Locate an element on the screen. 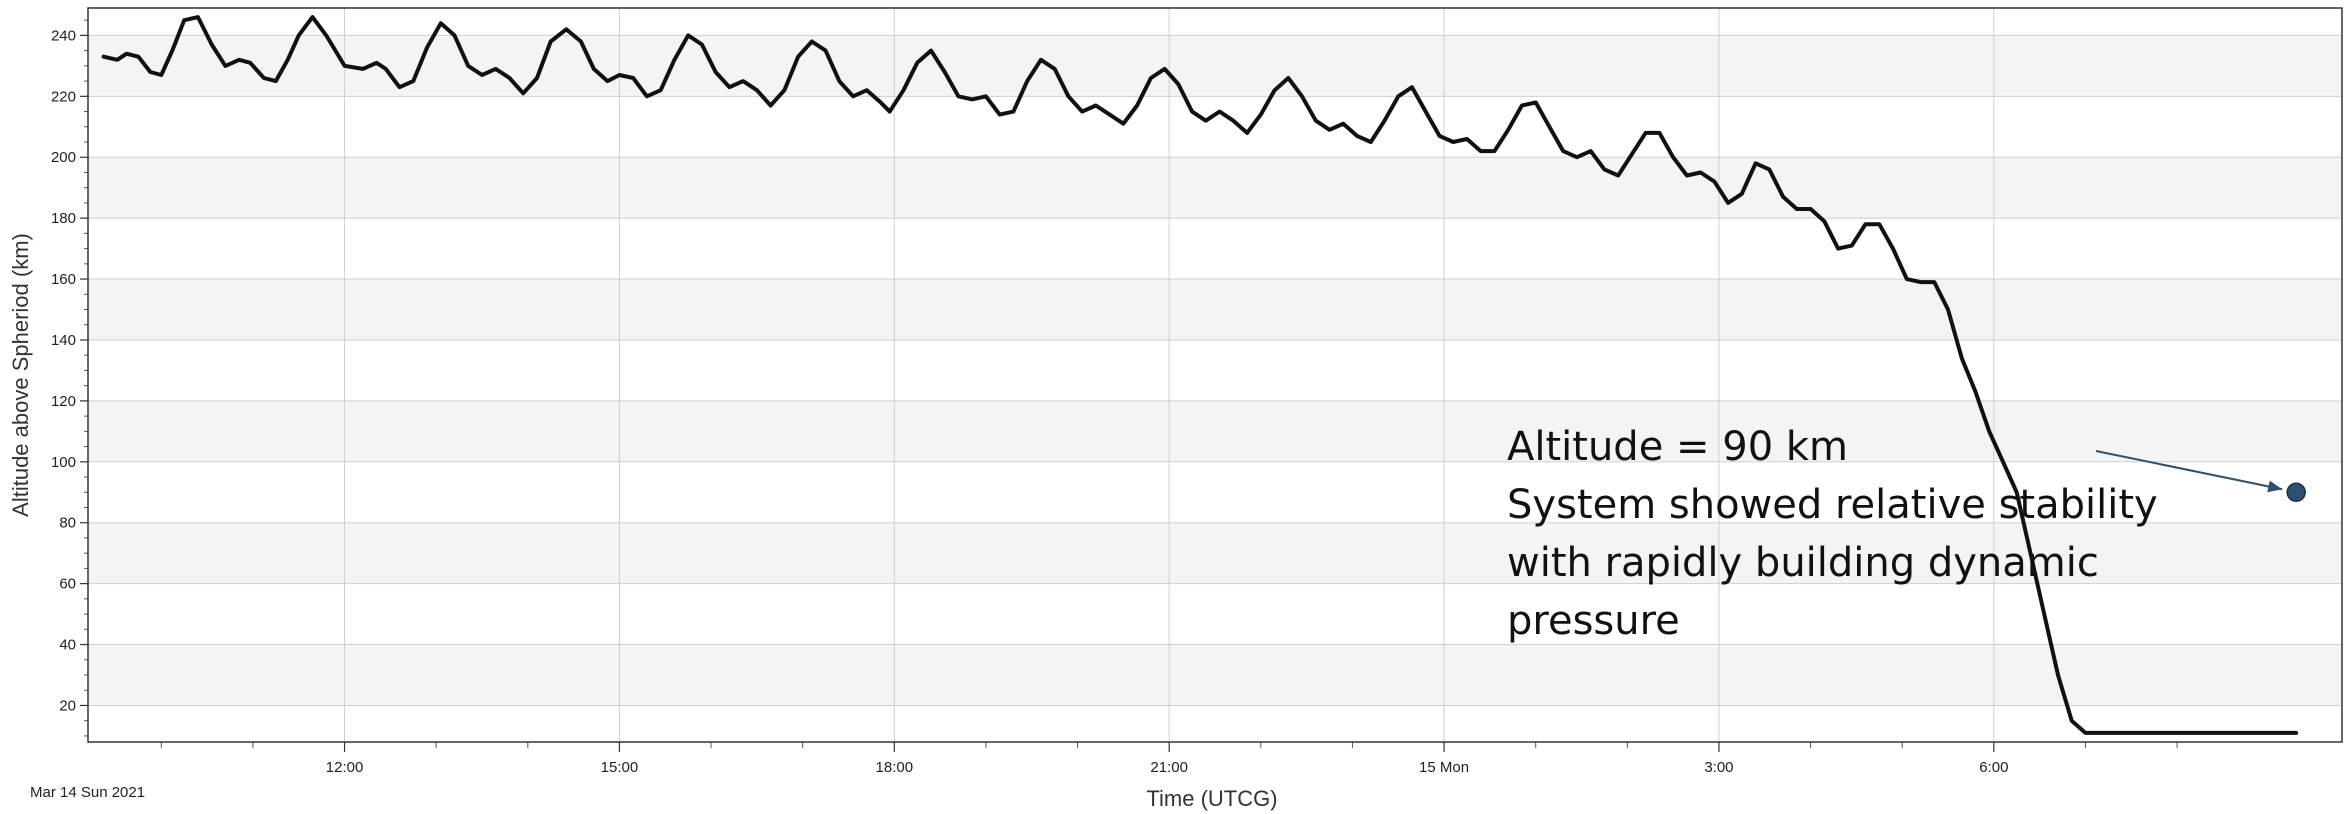 This screenshot has width=2349, height=814. annotation-line: Altitude = 90 km is located at coordinates (1677, 447).